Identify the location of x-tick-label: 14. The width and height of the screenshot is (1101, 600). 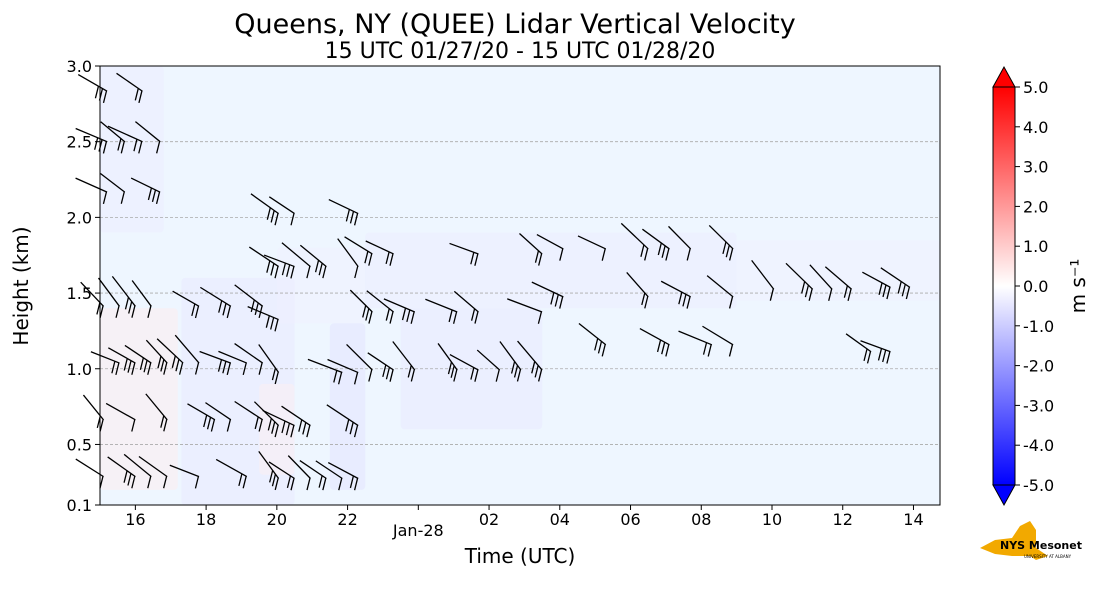
(913, 519).